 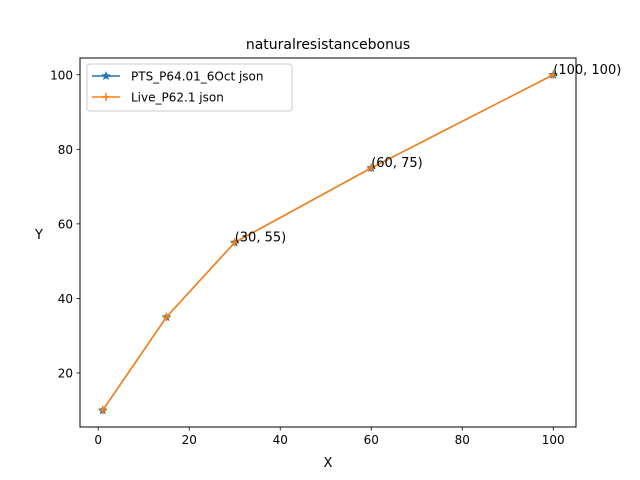 What do you see at coordinates (371, 440) in the screenshot?
I see `x-tick-label: 60` at bounding box center [371, 440].